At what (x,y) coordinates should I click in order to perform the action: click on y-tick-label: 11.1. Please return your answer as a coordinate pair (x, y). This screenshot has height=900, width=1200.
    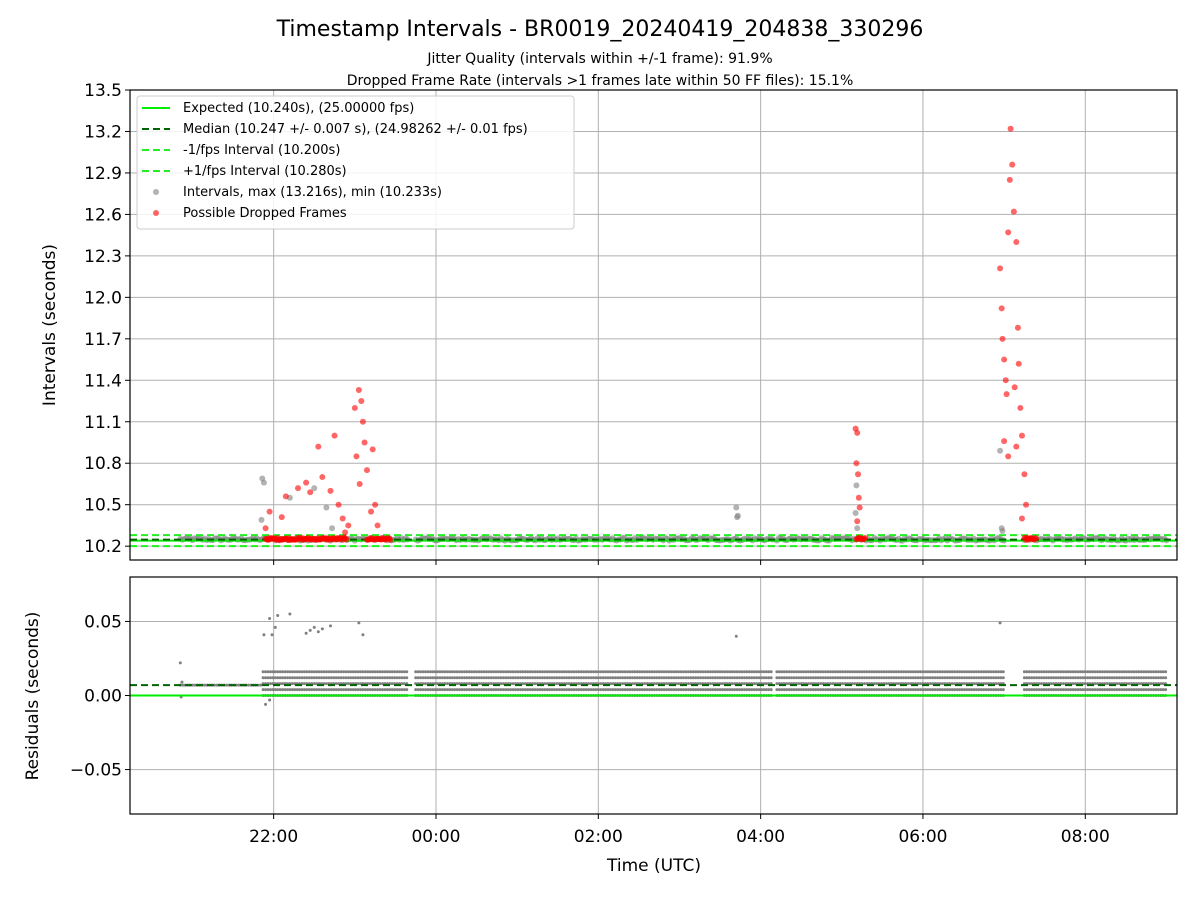
    Looking at the image, I should click on (103, 423).